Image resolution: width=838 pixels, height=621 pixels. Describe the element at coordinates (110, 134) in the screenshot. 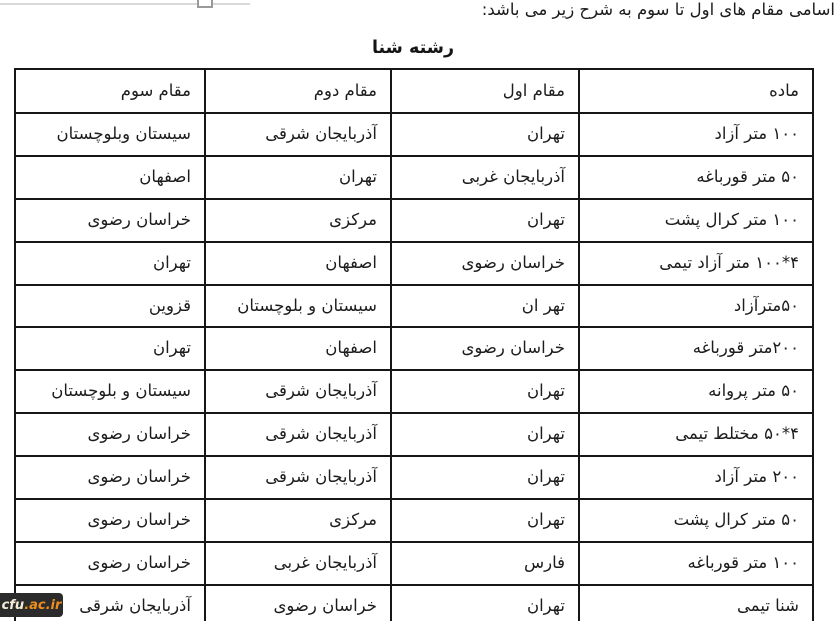

I see `table-cell: سیستان وبلوچستان` at that location.